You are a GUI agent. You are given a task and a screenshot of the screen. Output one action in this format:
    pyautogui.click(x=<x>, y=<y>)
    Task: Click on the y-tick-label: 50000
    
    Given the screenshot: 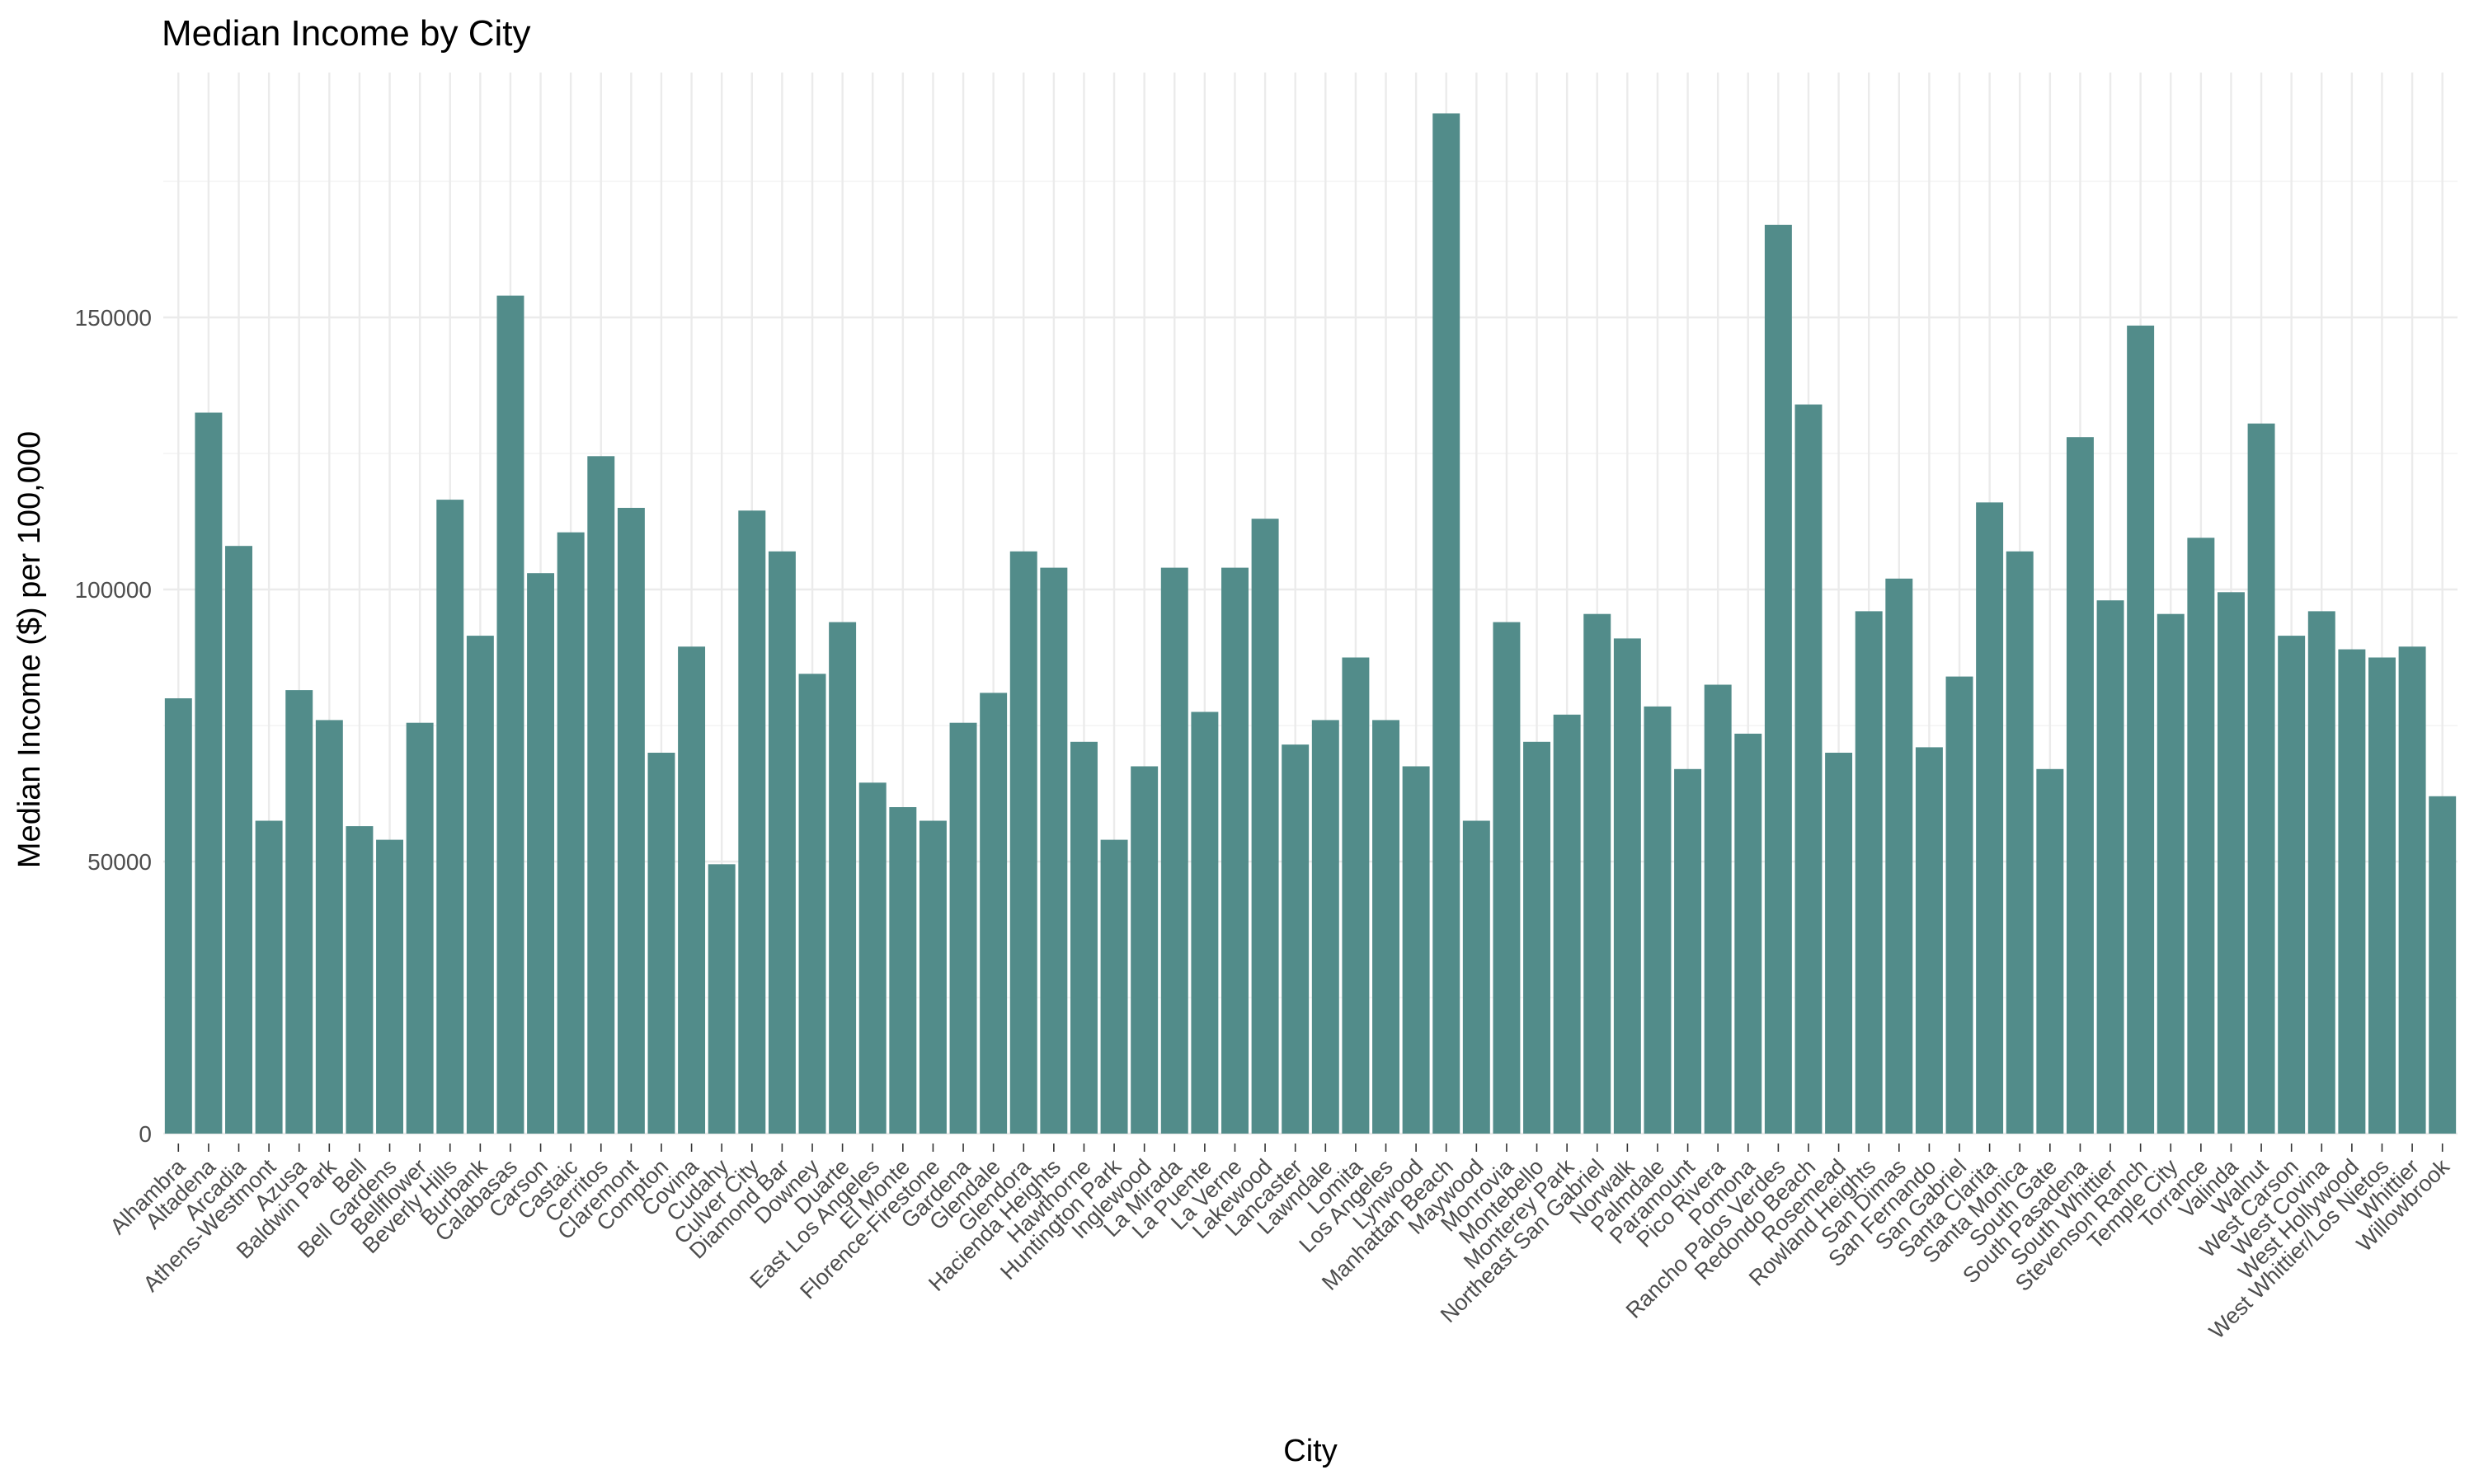 What is the action you would take?
    pyautogui.click(x=119, y=862)
    